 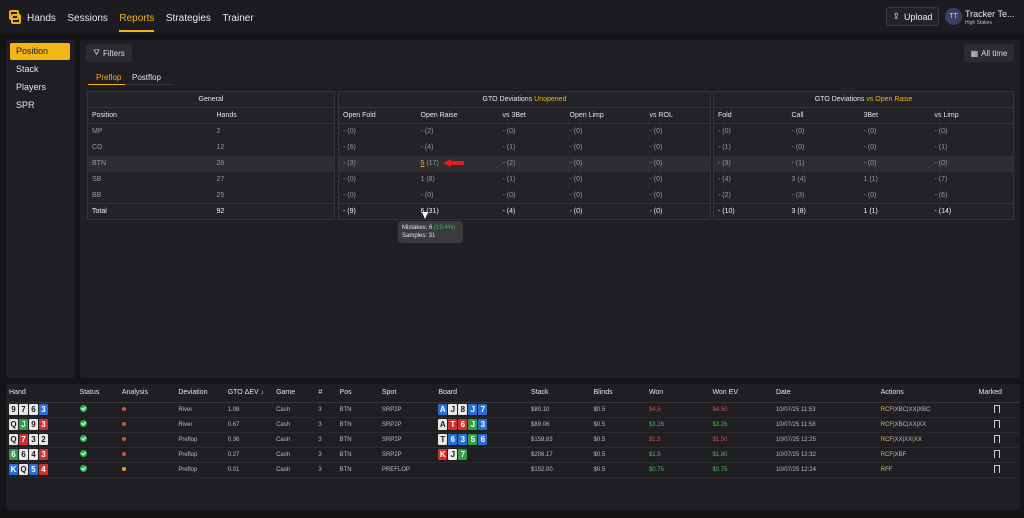 What do you see at coordinates (200, 455) in the screenshot?
I see `deviation-cell: Preflop` at bounding box center [200, 455].